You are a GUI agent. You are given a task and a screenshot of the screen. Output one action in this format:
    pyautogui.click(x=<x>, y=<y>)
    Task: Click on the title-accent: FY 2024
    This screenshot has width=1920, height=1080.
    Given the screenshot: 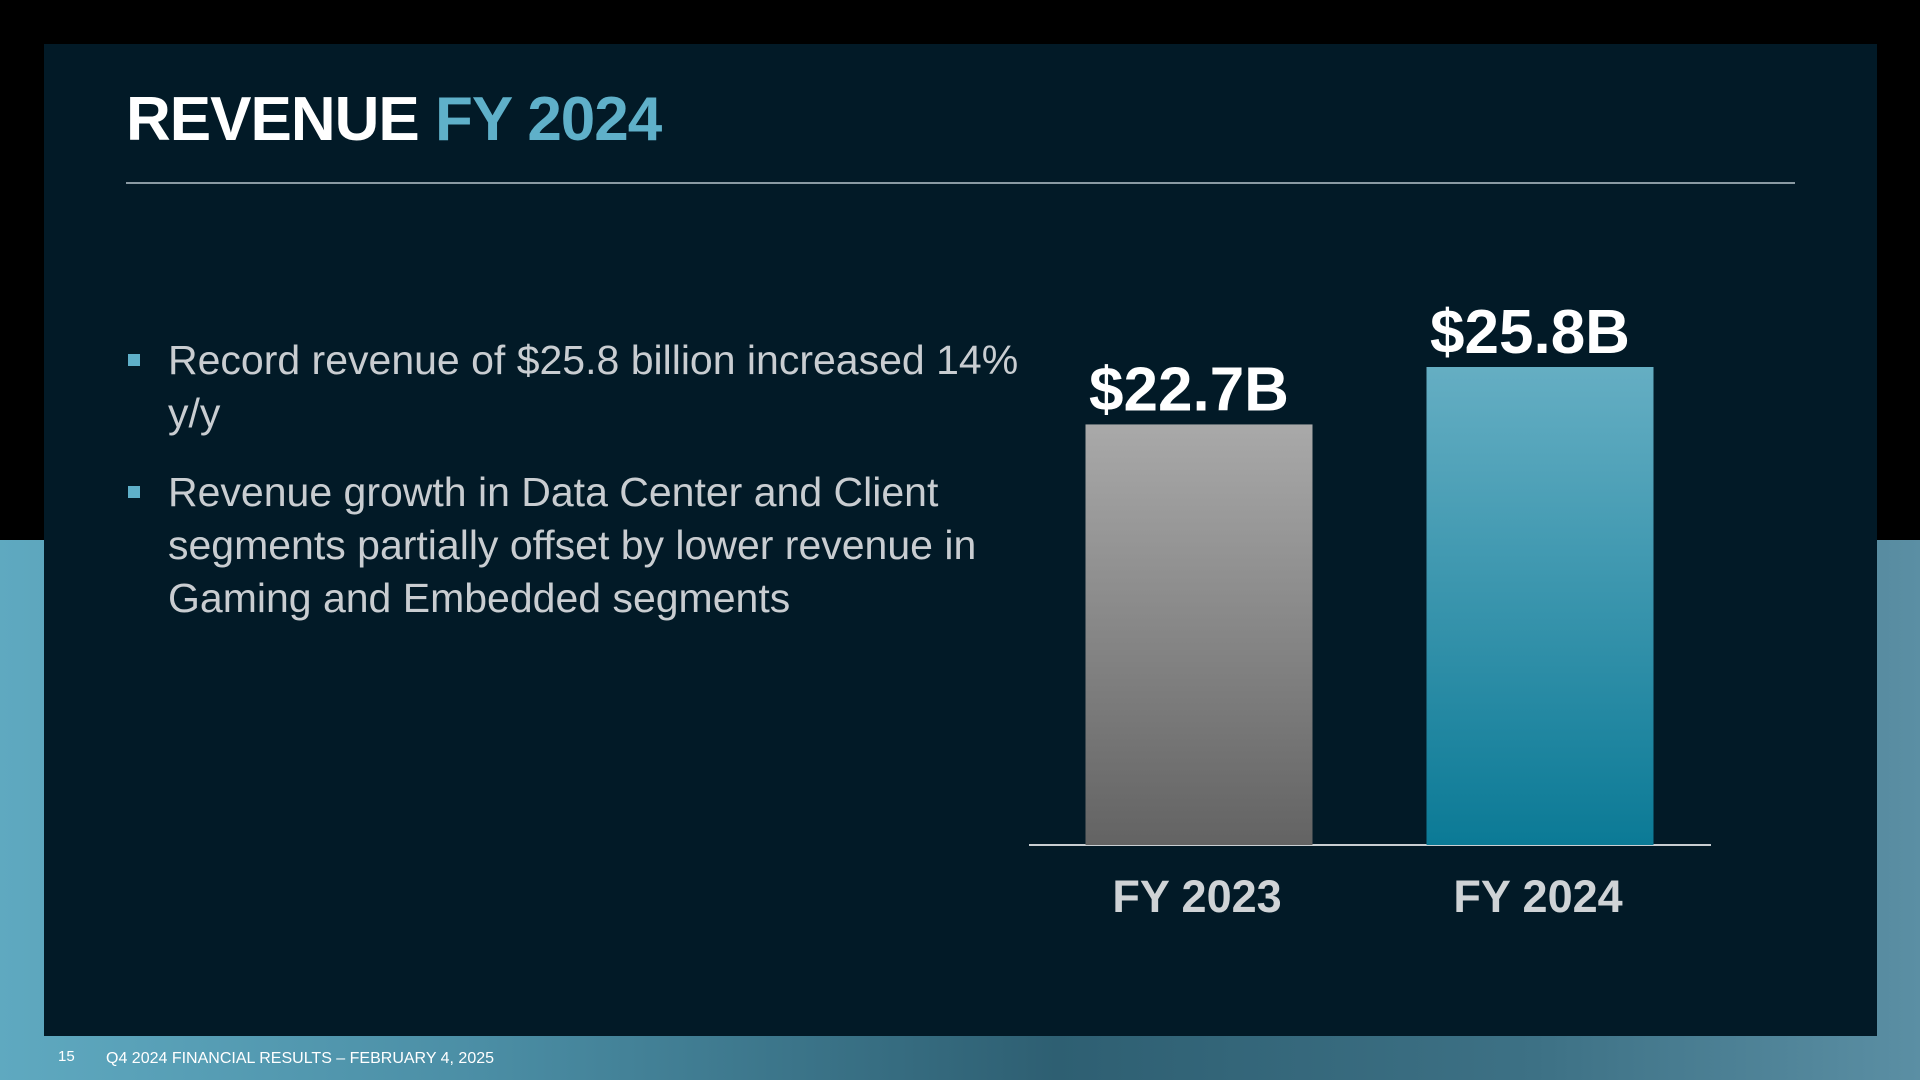 What is the action you would take?
    pyautogui.click(x=548, y=119)
    